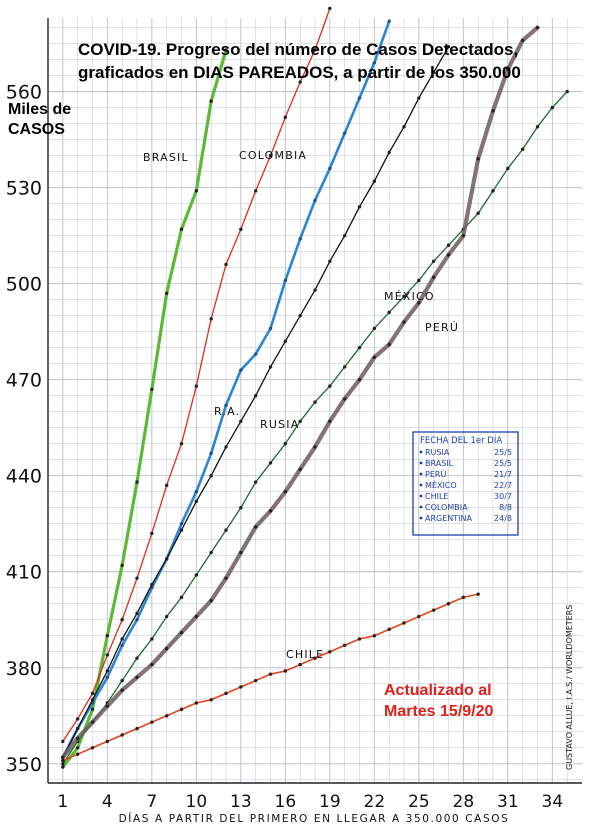 The height and width of the screenshot is (831, 594). What do you see at coordinates (279, 424) in the screenshot?
I see `series-label-rusia: RUSIA` at bounding box center [279, 424].